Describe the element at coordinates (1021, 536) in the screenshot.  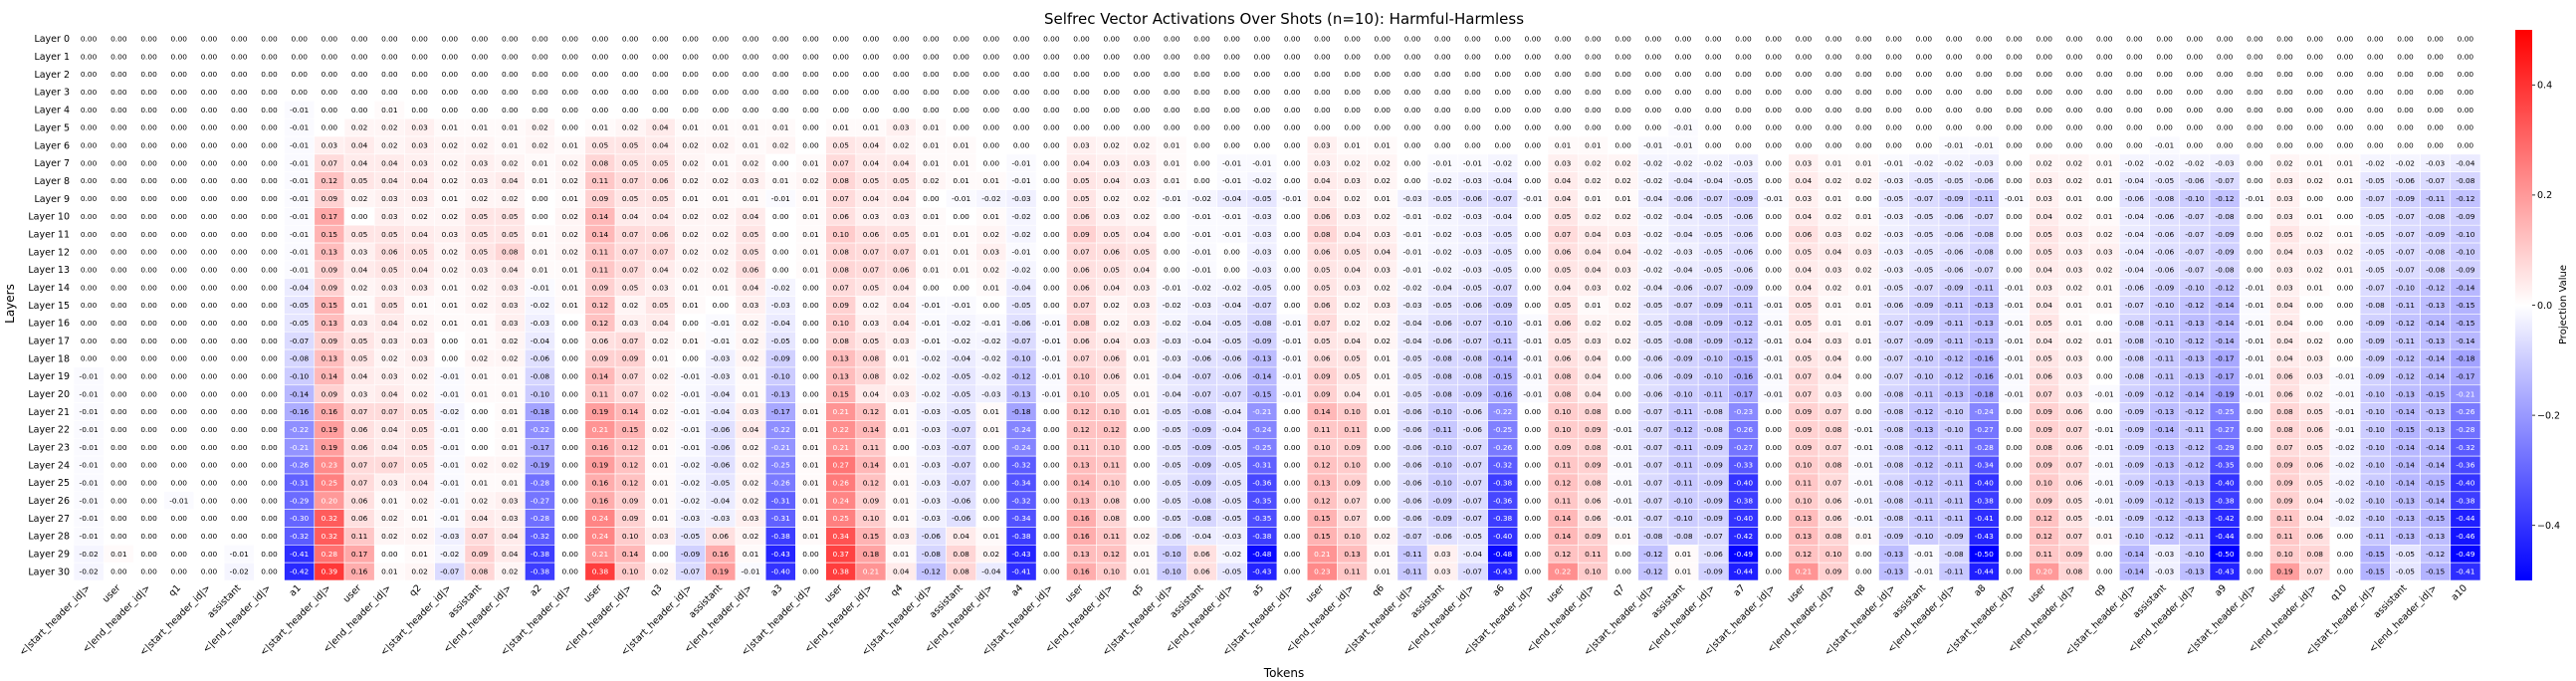
I see `cell-value-label: -0.38` at that location.